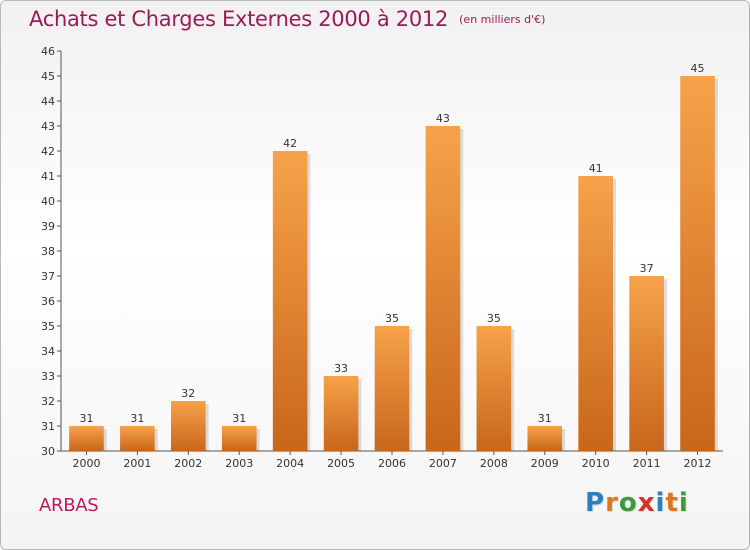 The image size is (750, 550). What do you see at coordinates (647, 268) in the screenshot?
I see `data-label: 37` at bounding box center [647, 268].